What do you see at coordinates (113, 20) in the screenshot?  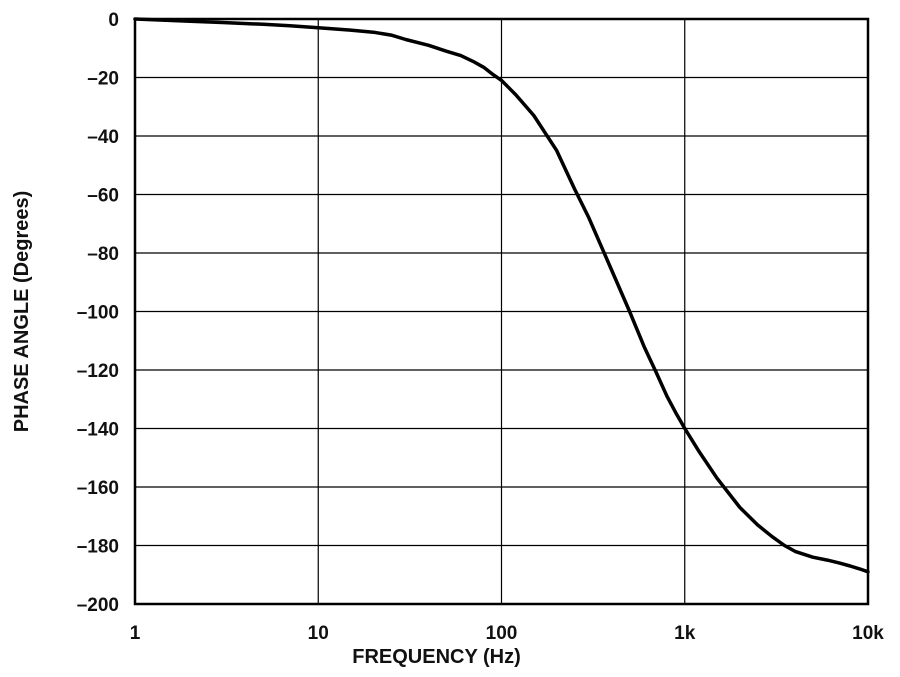 I see `y-tick-label: 0` at bounding box center [113, 20].